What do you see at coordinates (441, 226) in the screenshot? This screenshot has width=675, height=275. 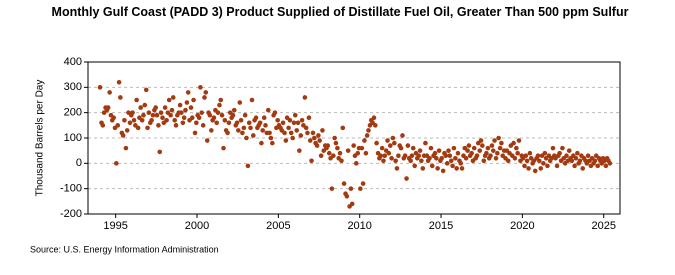 I see `x-tick-label: 2015` at bounding box center [441, 226].